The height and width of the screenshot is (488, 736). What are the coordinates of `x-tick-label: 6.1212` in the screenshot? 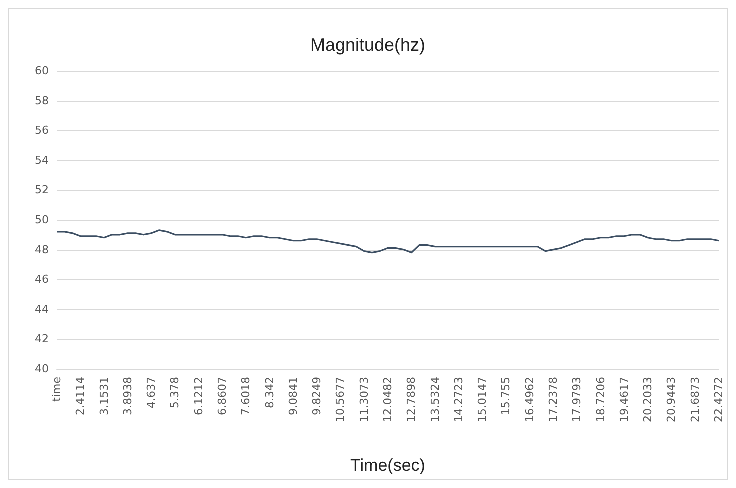 It's located at (199, 396).